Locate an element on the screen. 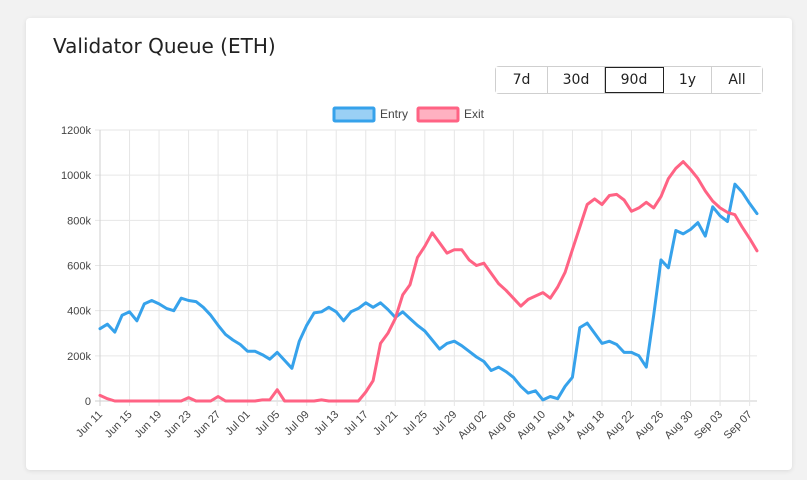 This screenshot has height=480, width=807. legend-label-entry: Entry is located at coordinates (394, 114).